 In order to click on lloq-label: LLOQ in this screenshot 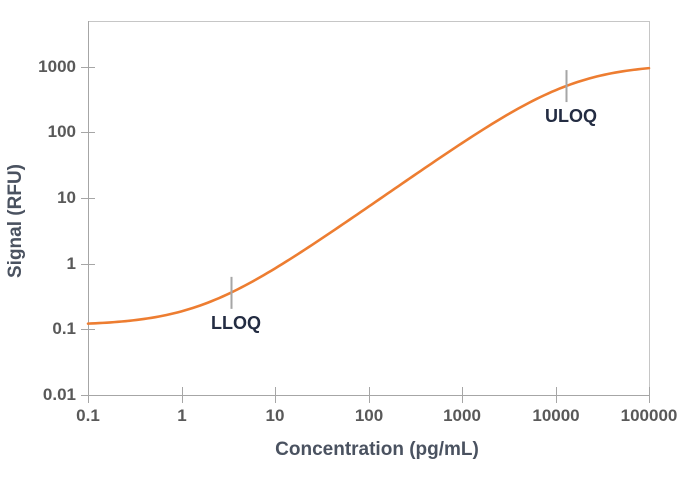, I will do `click(236, 323)`.